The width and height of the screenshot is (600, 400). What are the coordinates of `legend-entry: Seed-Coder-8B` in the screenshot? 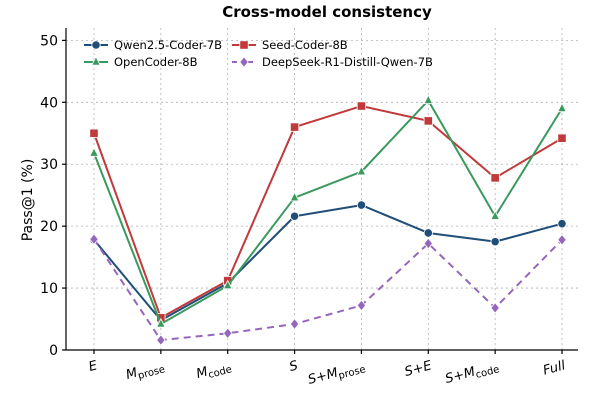 It's located at (290, 45).